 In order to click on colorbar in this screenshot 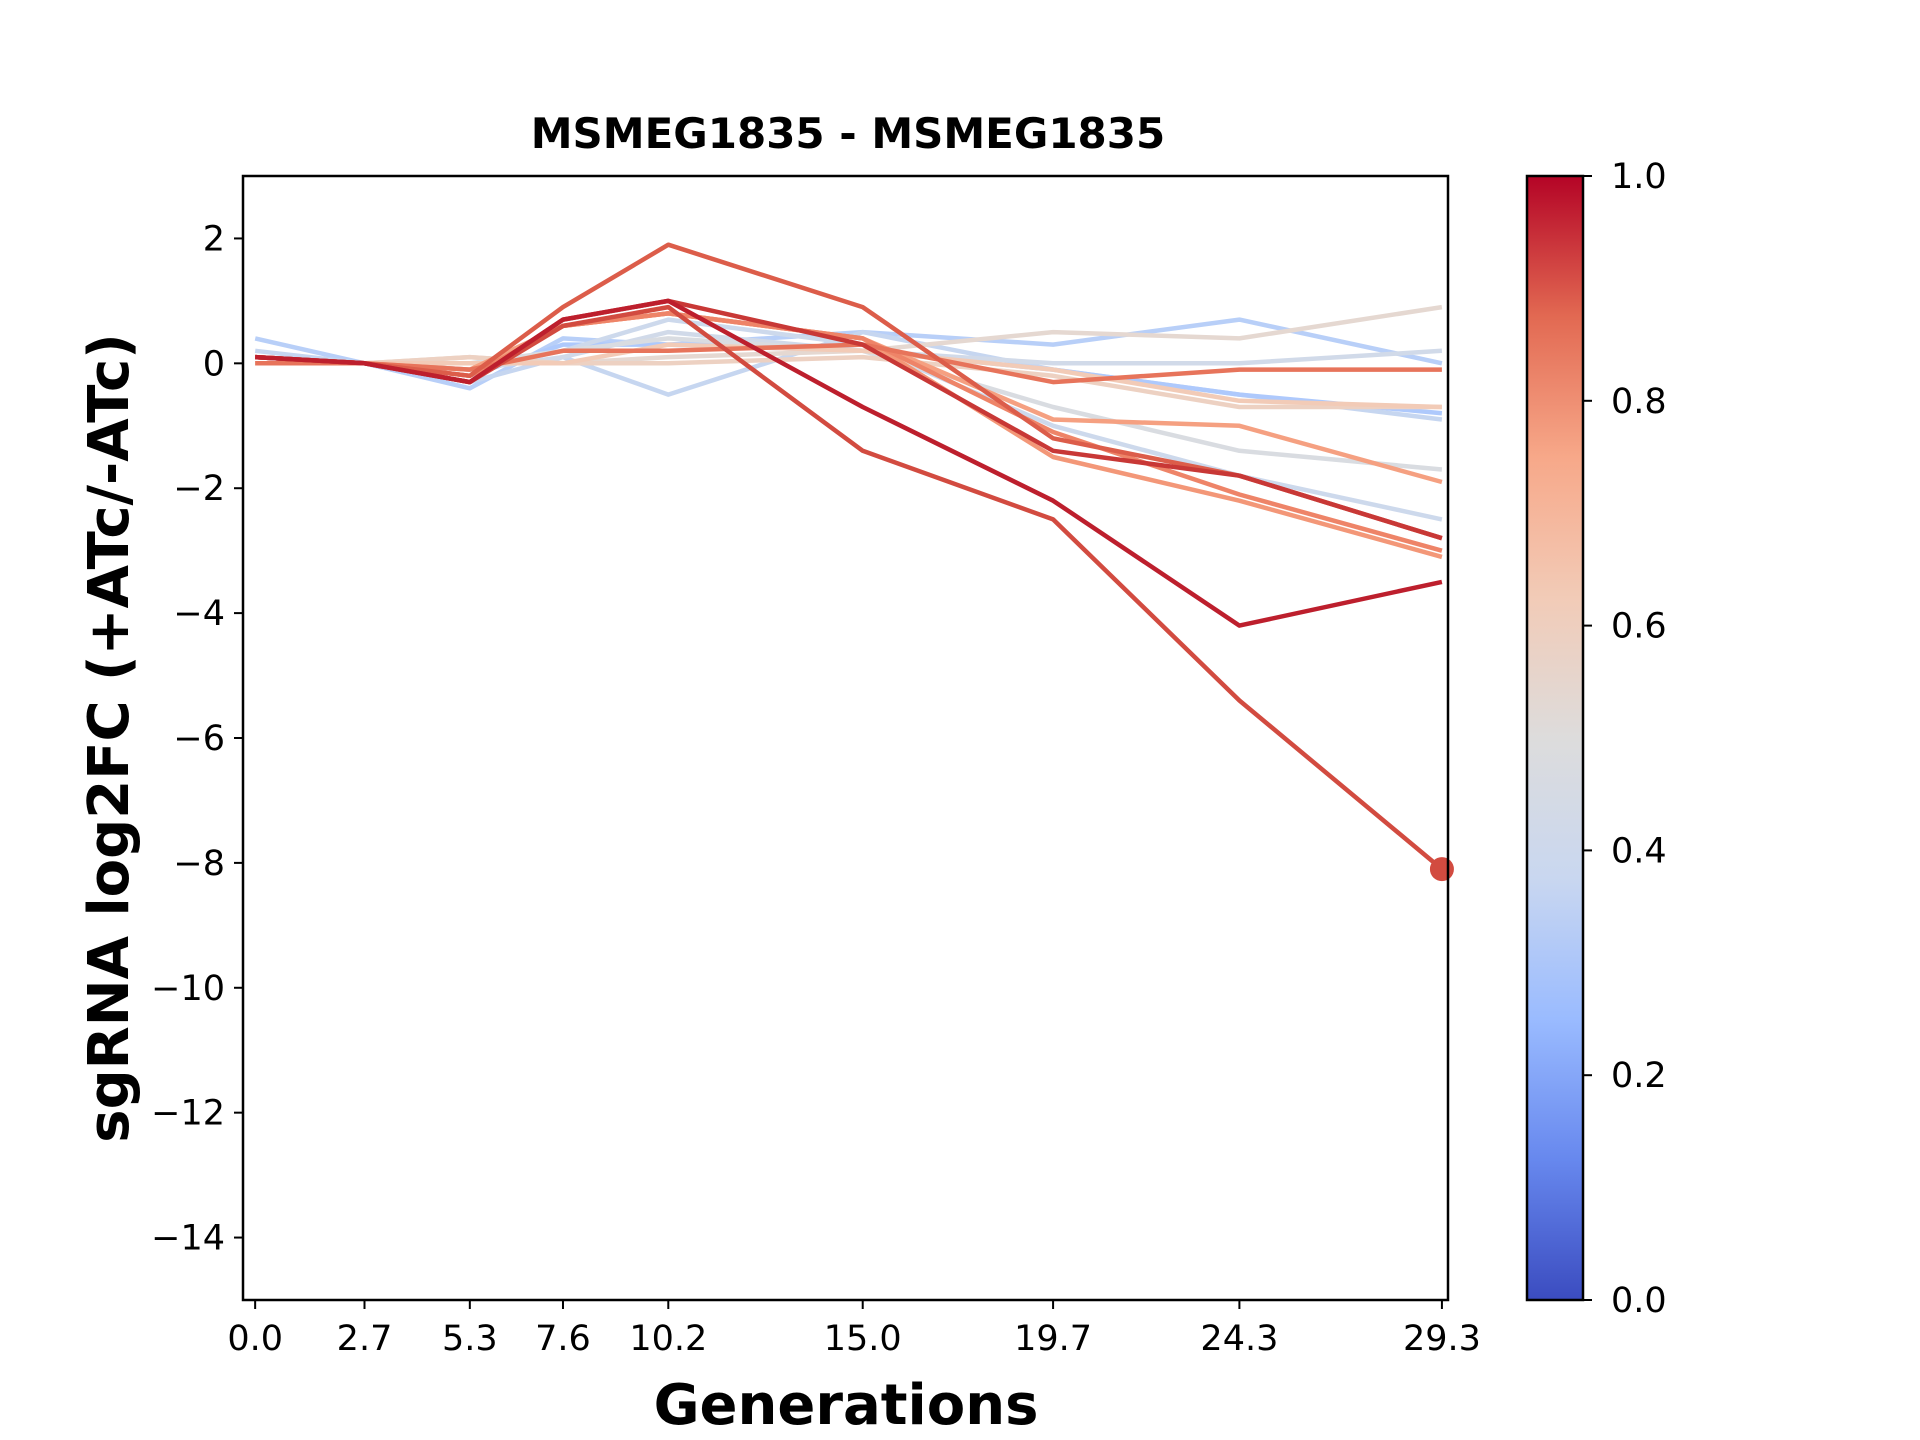, I will do `click(1555, 738)`.